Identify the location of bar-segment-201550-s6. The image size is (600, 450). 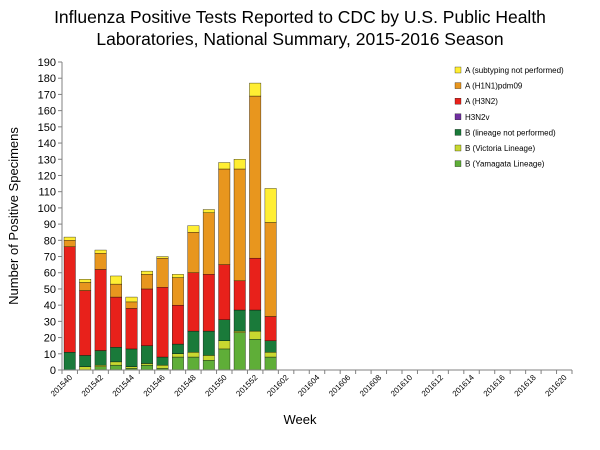
(224, 166).